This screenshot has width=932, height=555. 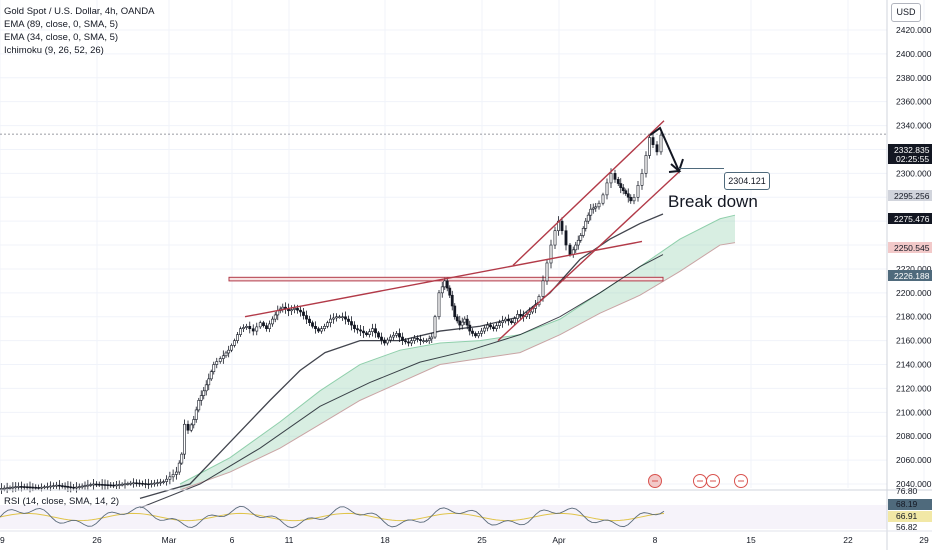 What do you see at coordinates (61, 24) in the screenshot?
I see `indicator-ema89: EMA (89, close, 0, SMA, 5)` at bounding box center [61, 24].